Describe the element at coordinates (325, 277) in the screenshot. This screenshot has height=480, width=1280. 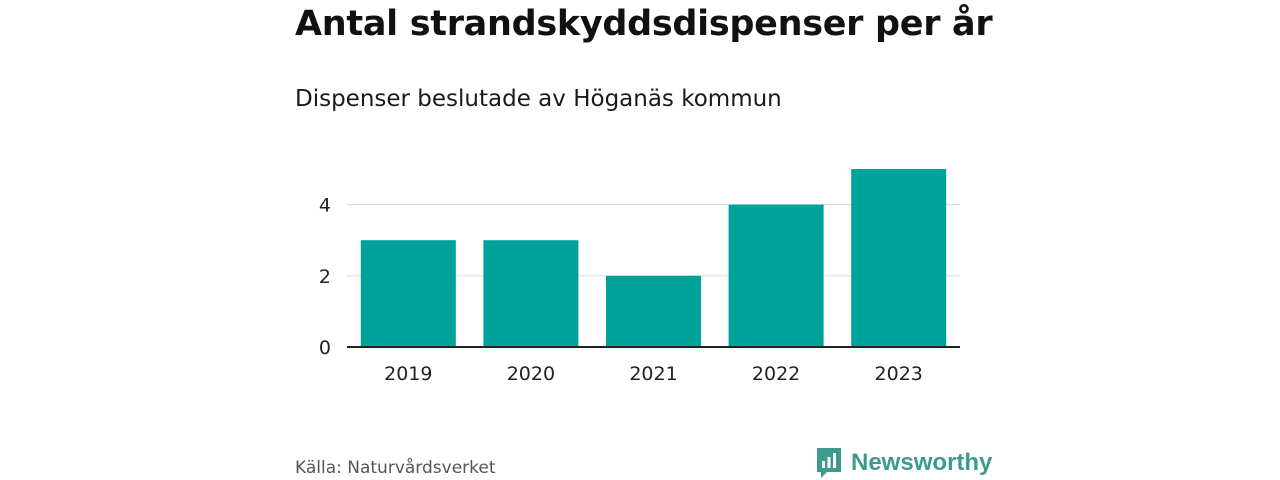
I see `y-tick-label: 2` at that location.